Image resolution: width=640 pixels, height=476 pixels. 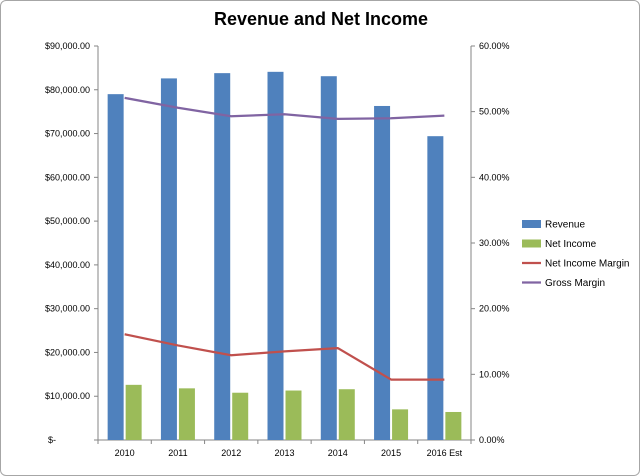 What do you see at coordinates (565, 225) in the screenshot?
I see `legend-label-revenue: Revenue` at bounding box center [565, 225].